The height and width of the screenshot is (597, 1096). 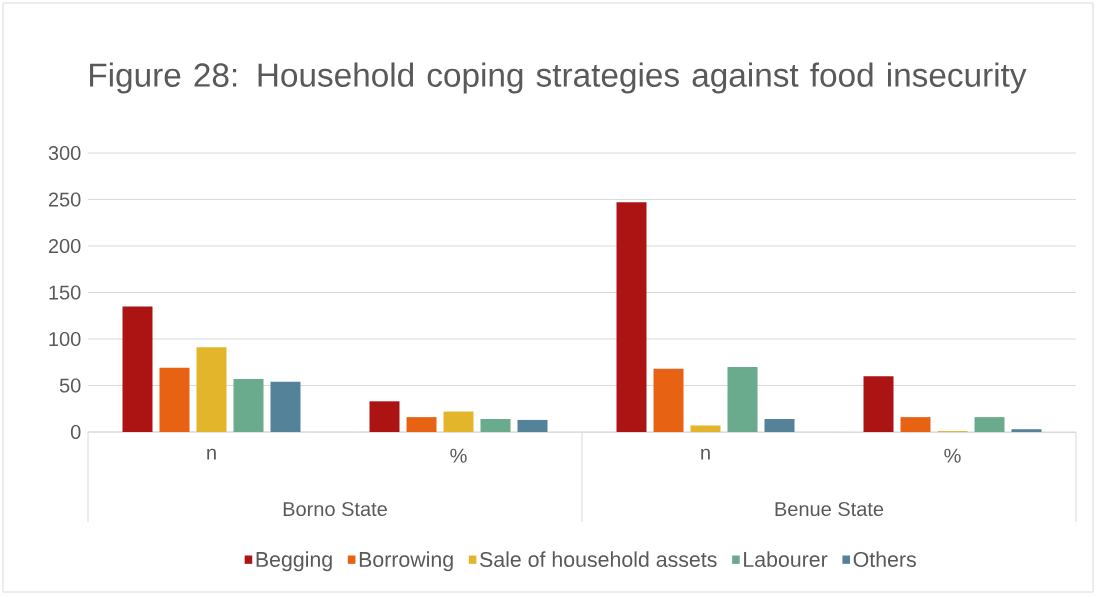 What do you see at coordinates (598, 559) in the screenshot?
I see `legend-label: Sale of household assets` at bounding box center [598, 559].